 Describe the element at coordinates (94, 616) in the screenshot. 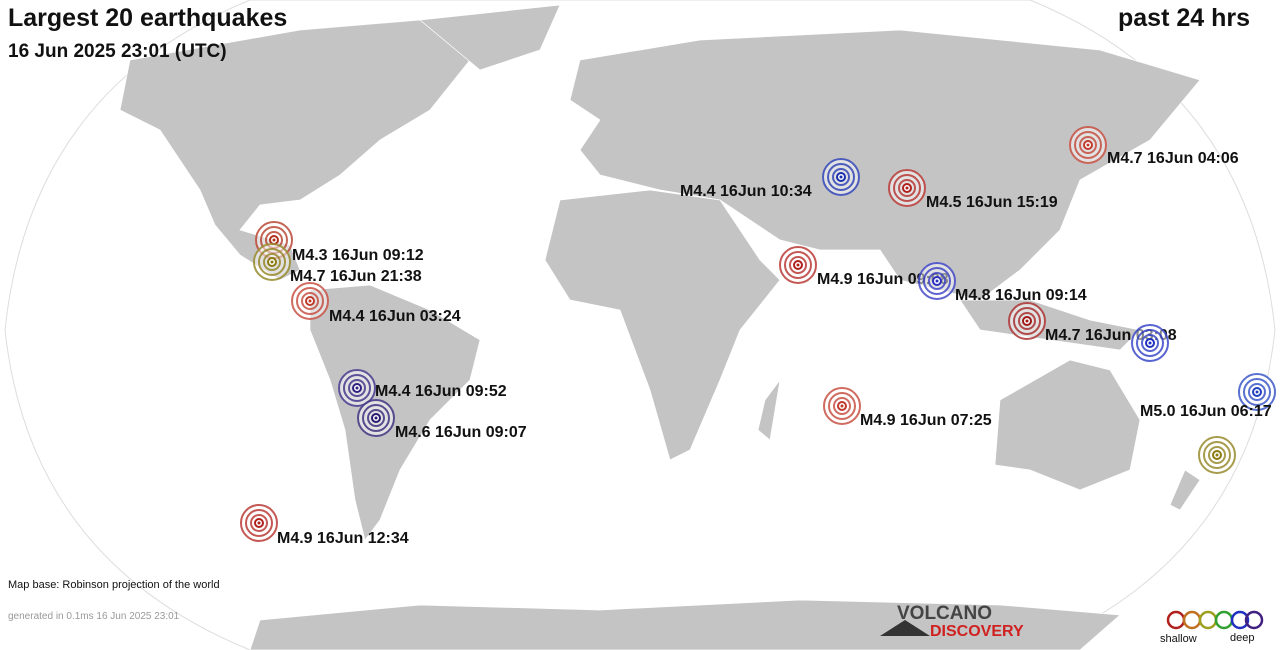

I see `generated: generated in 0.1ms 16 Jun 2025 23:01` at that location.